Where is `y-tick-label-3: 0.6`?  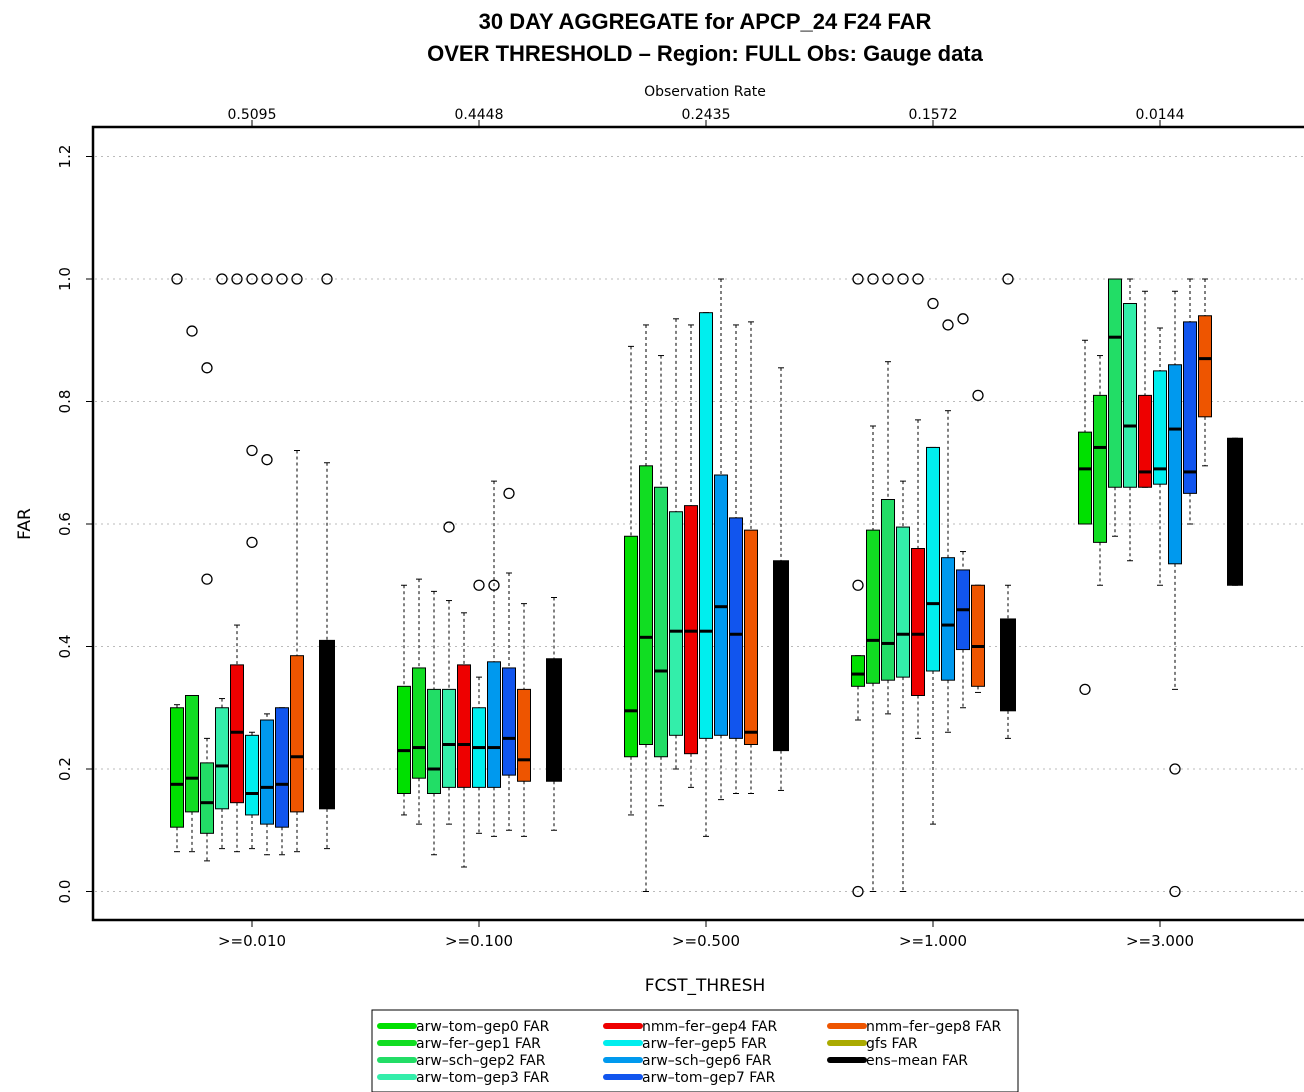
y-tick-label-3: 0.6 is located at coordinates (65, 524).